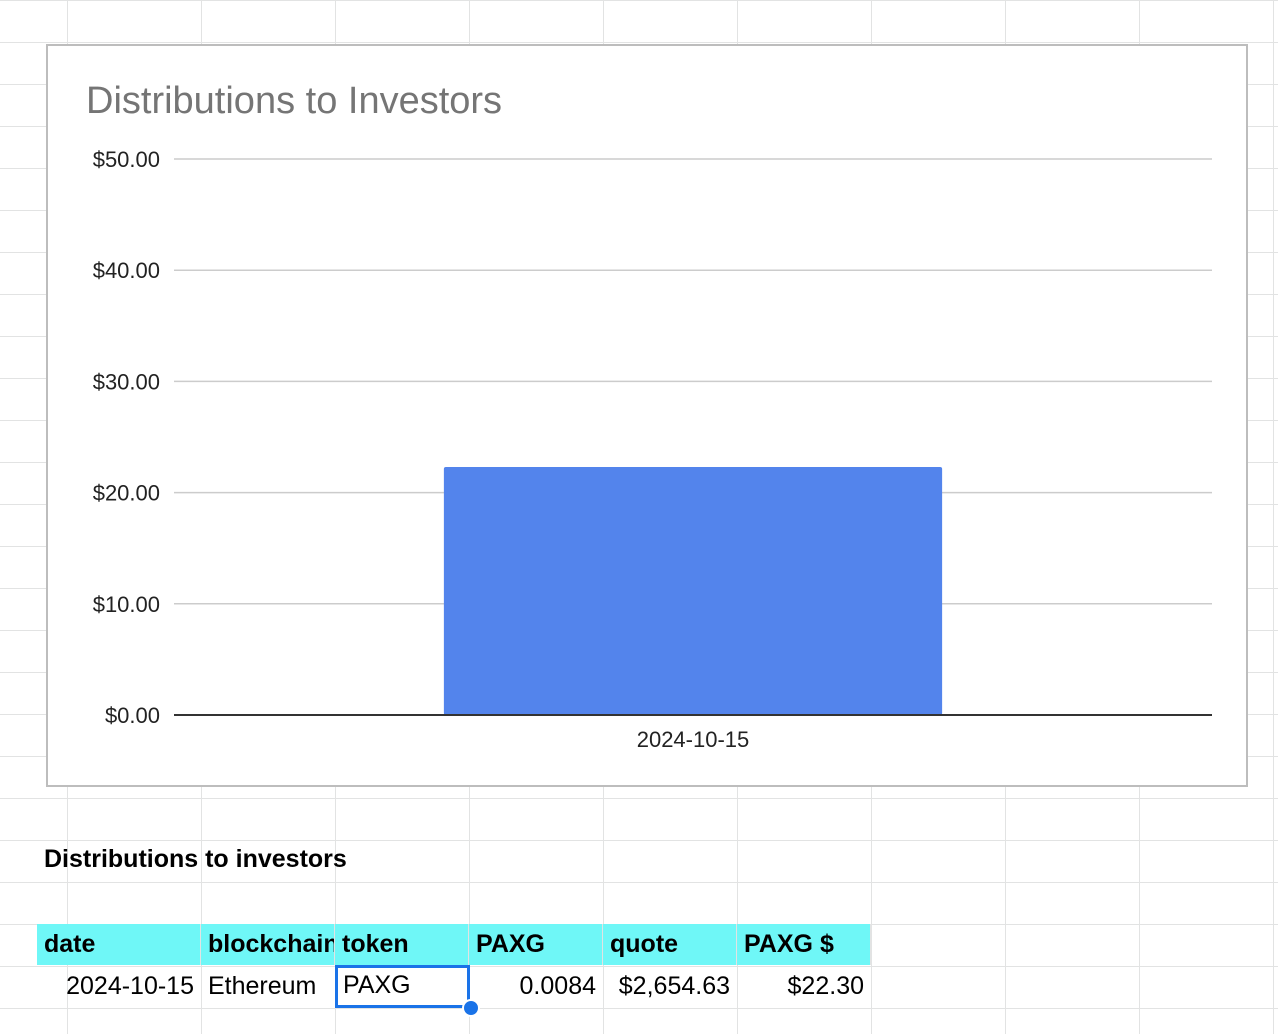 This screenshot has height=1034, width=1278. Describe the element at coordinates (536, 944) in the screenshot. I see `header-paxg: PAXG` at that location.